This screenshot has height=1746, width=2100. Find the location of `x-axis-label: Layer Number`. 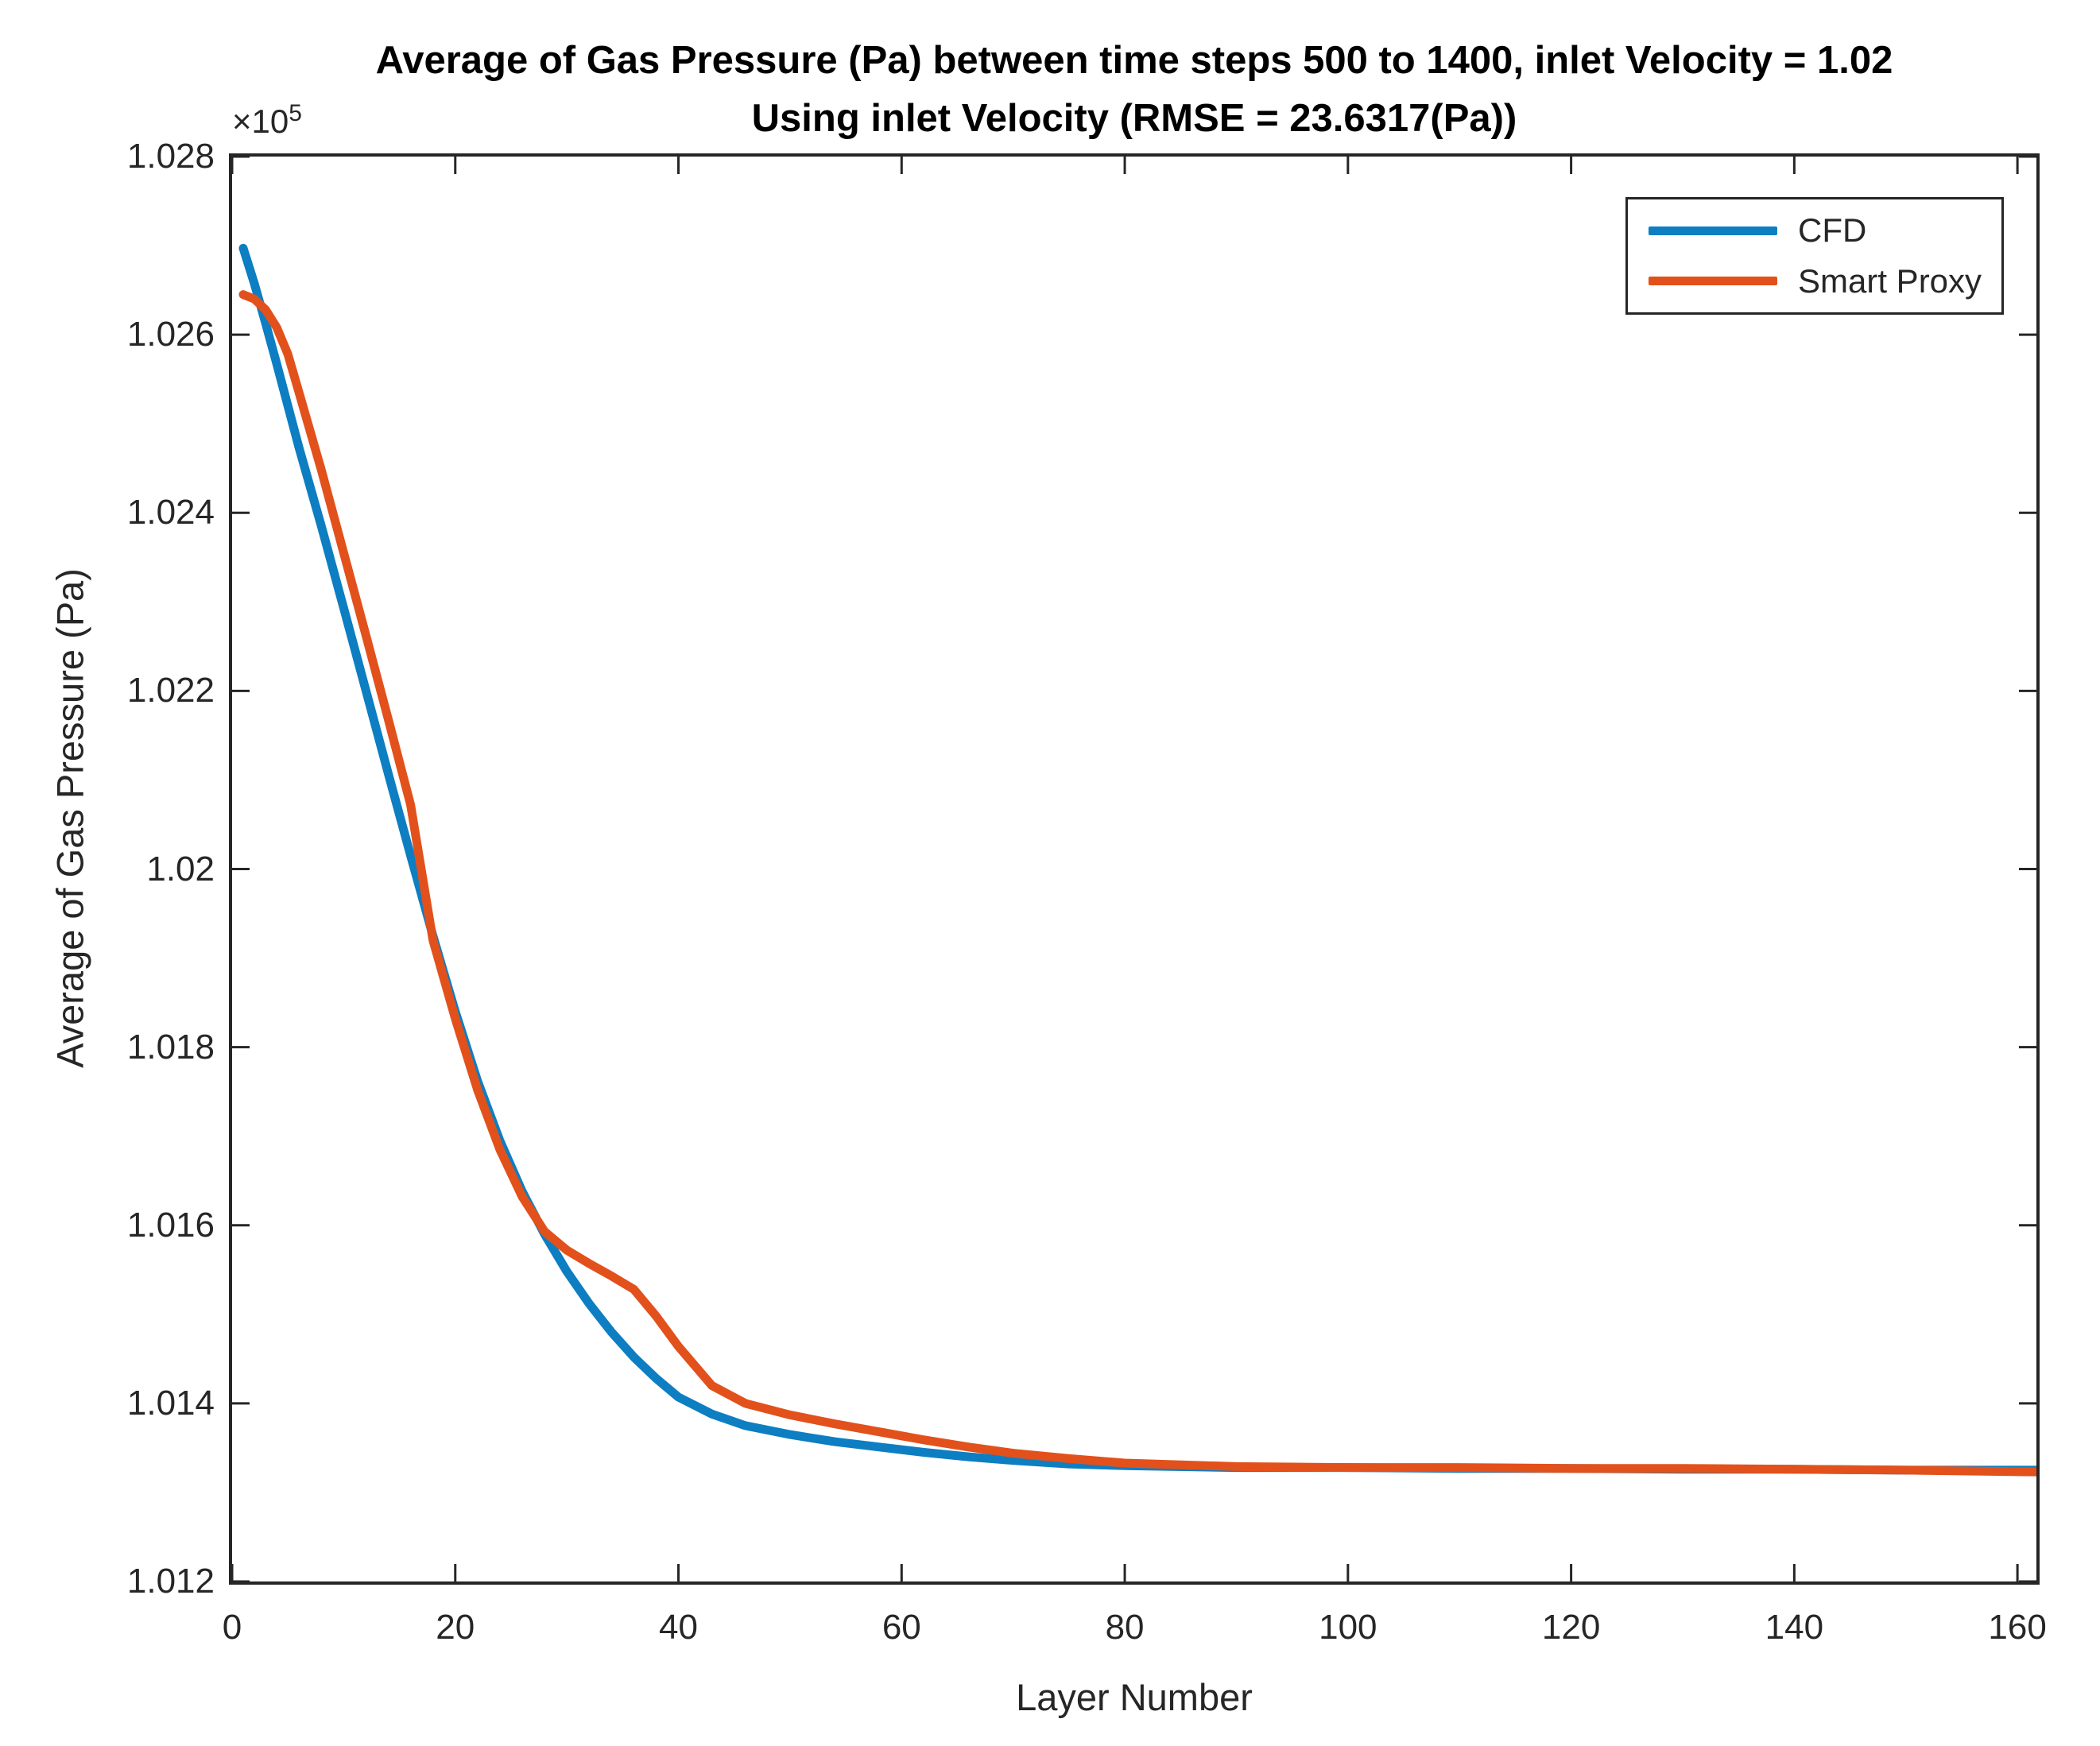

x-axis-label: Layer Number is located at coordinates (1135, 1697).